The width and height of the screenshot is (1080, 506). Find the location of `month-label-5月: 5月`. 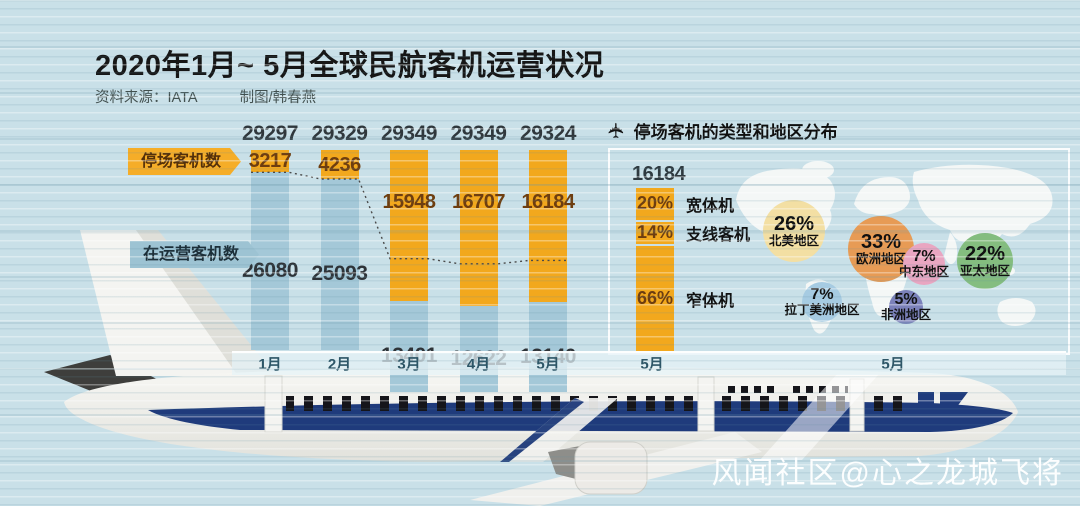

month-label-5月: 5月 is located at coordinates (548, 364).